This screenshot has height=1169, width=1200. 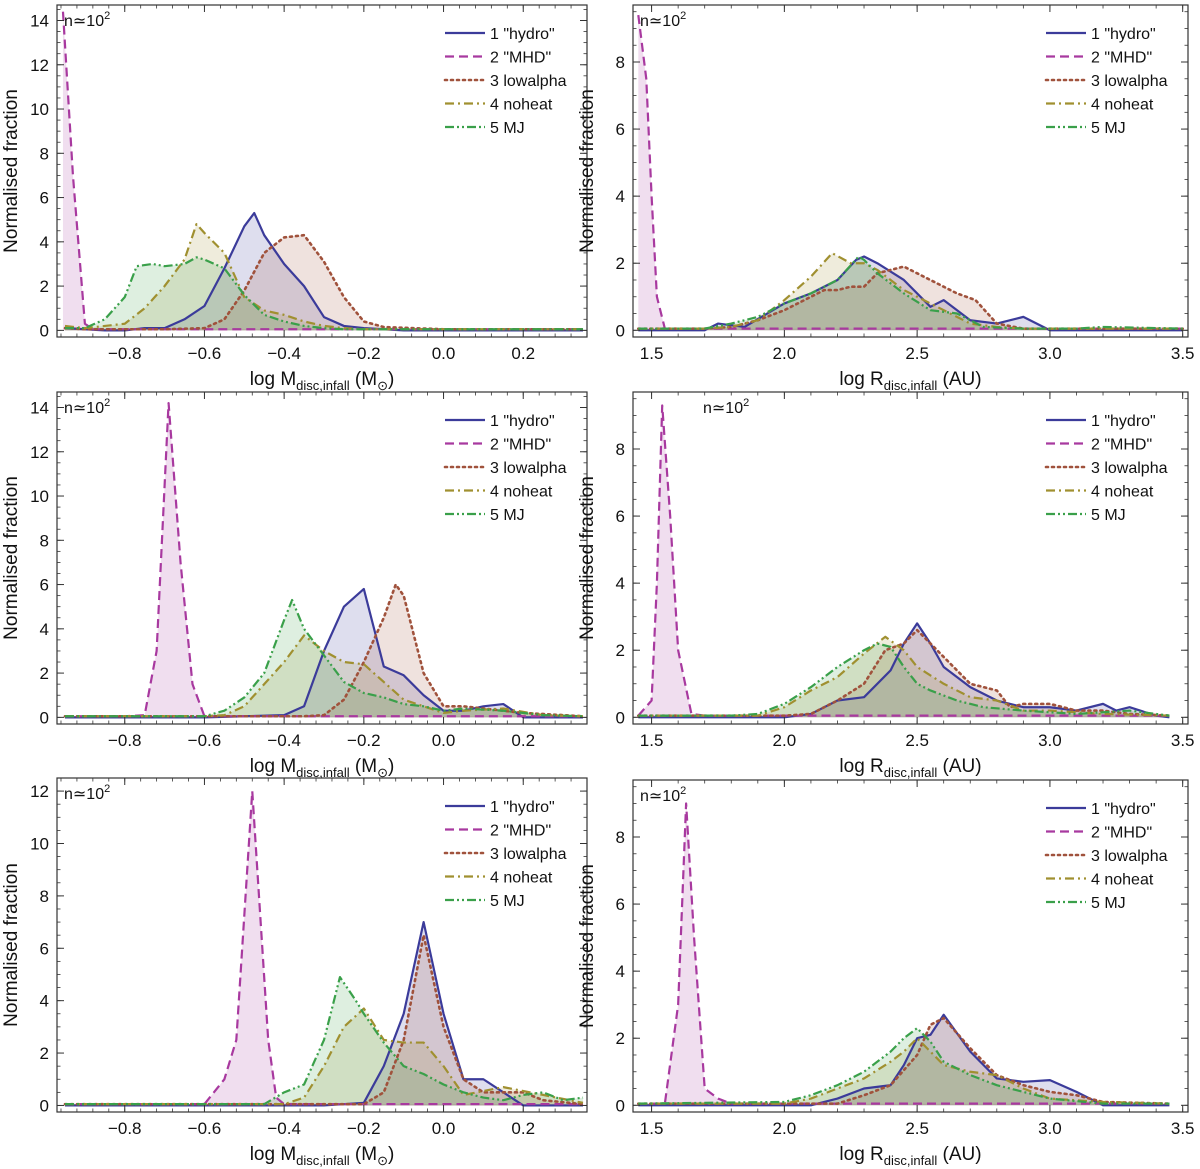 What do you see at coordinates (39, 65) in the screenshot?
I see `y-tick-label: 12` at bounding box center [39, 65].